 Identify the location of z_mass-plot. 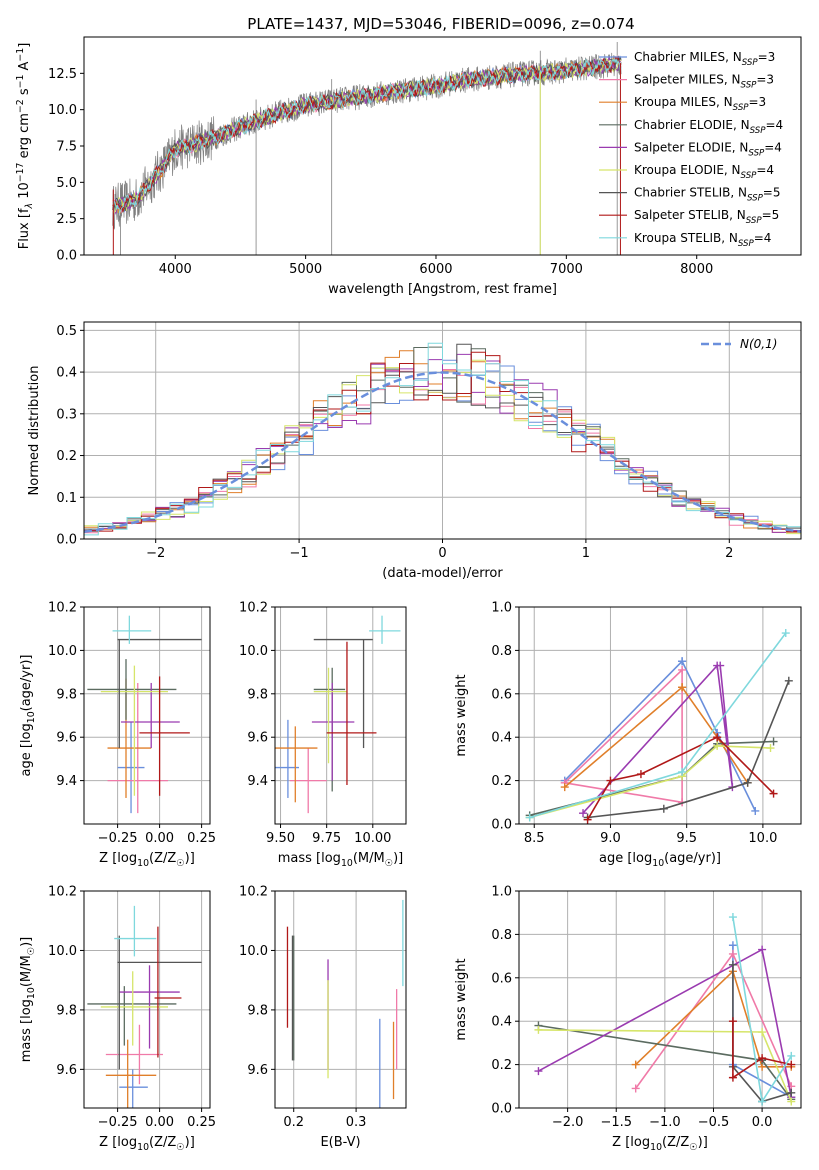
(144, 1006).